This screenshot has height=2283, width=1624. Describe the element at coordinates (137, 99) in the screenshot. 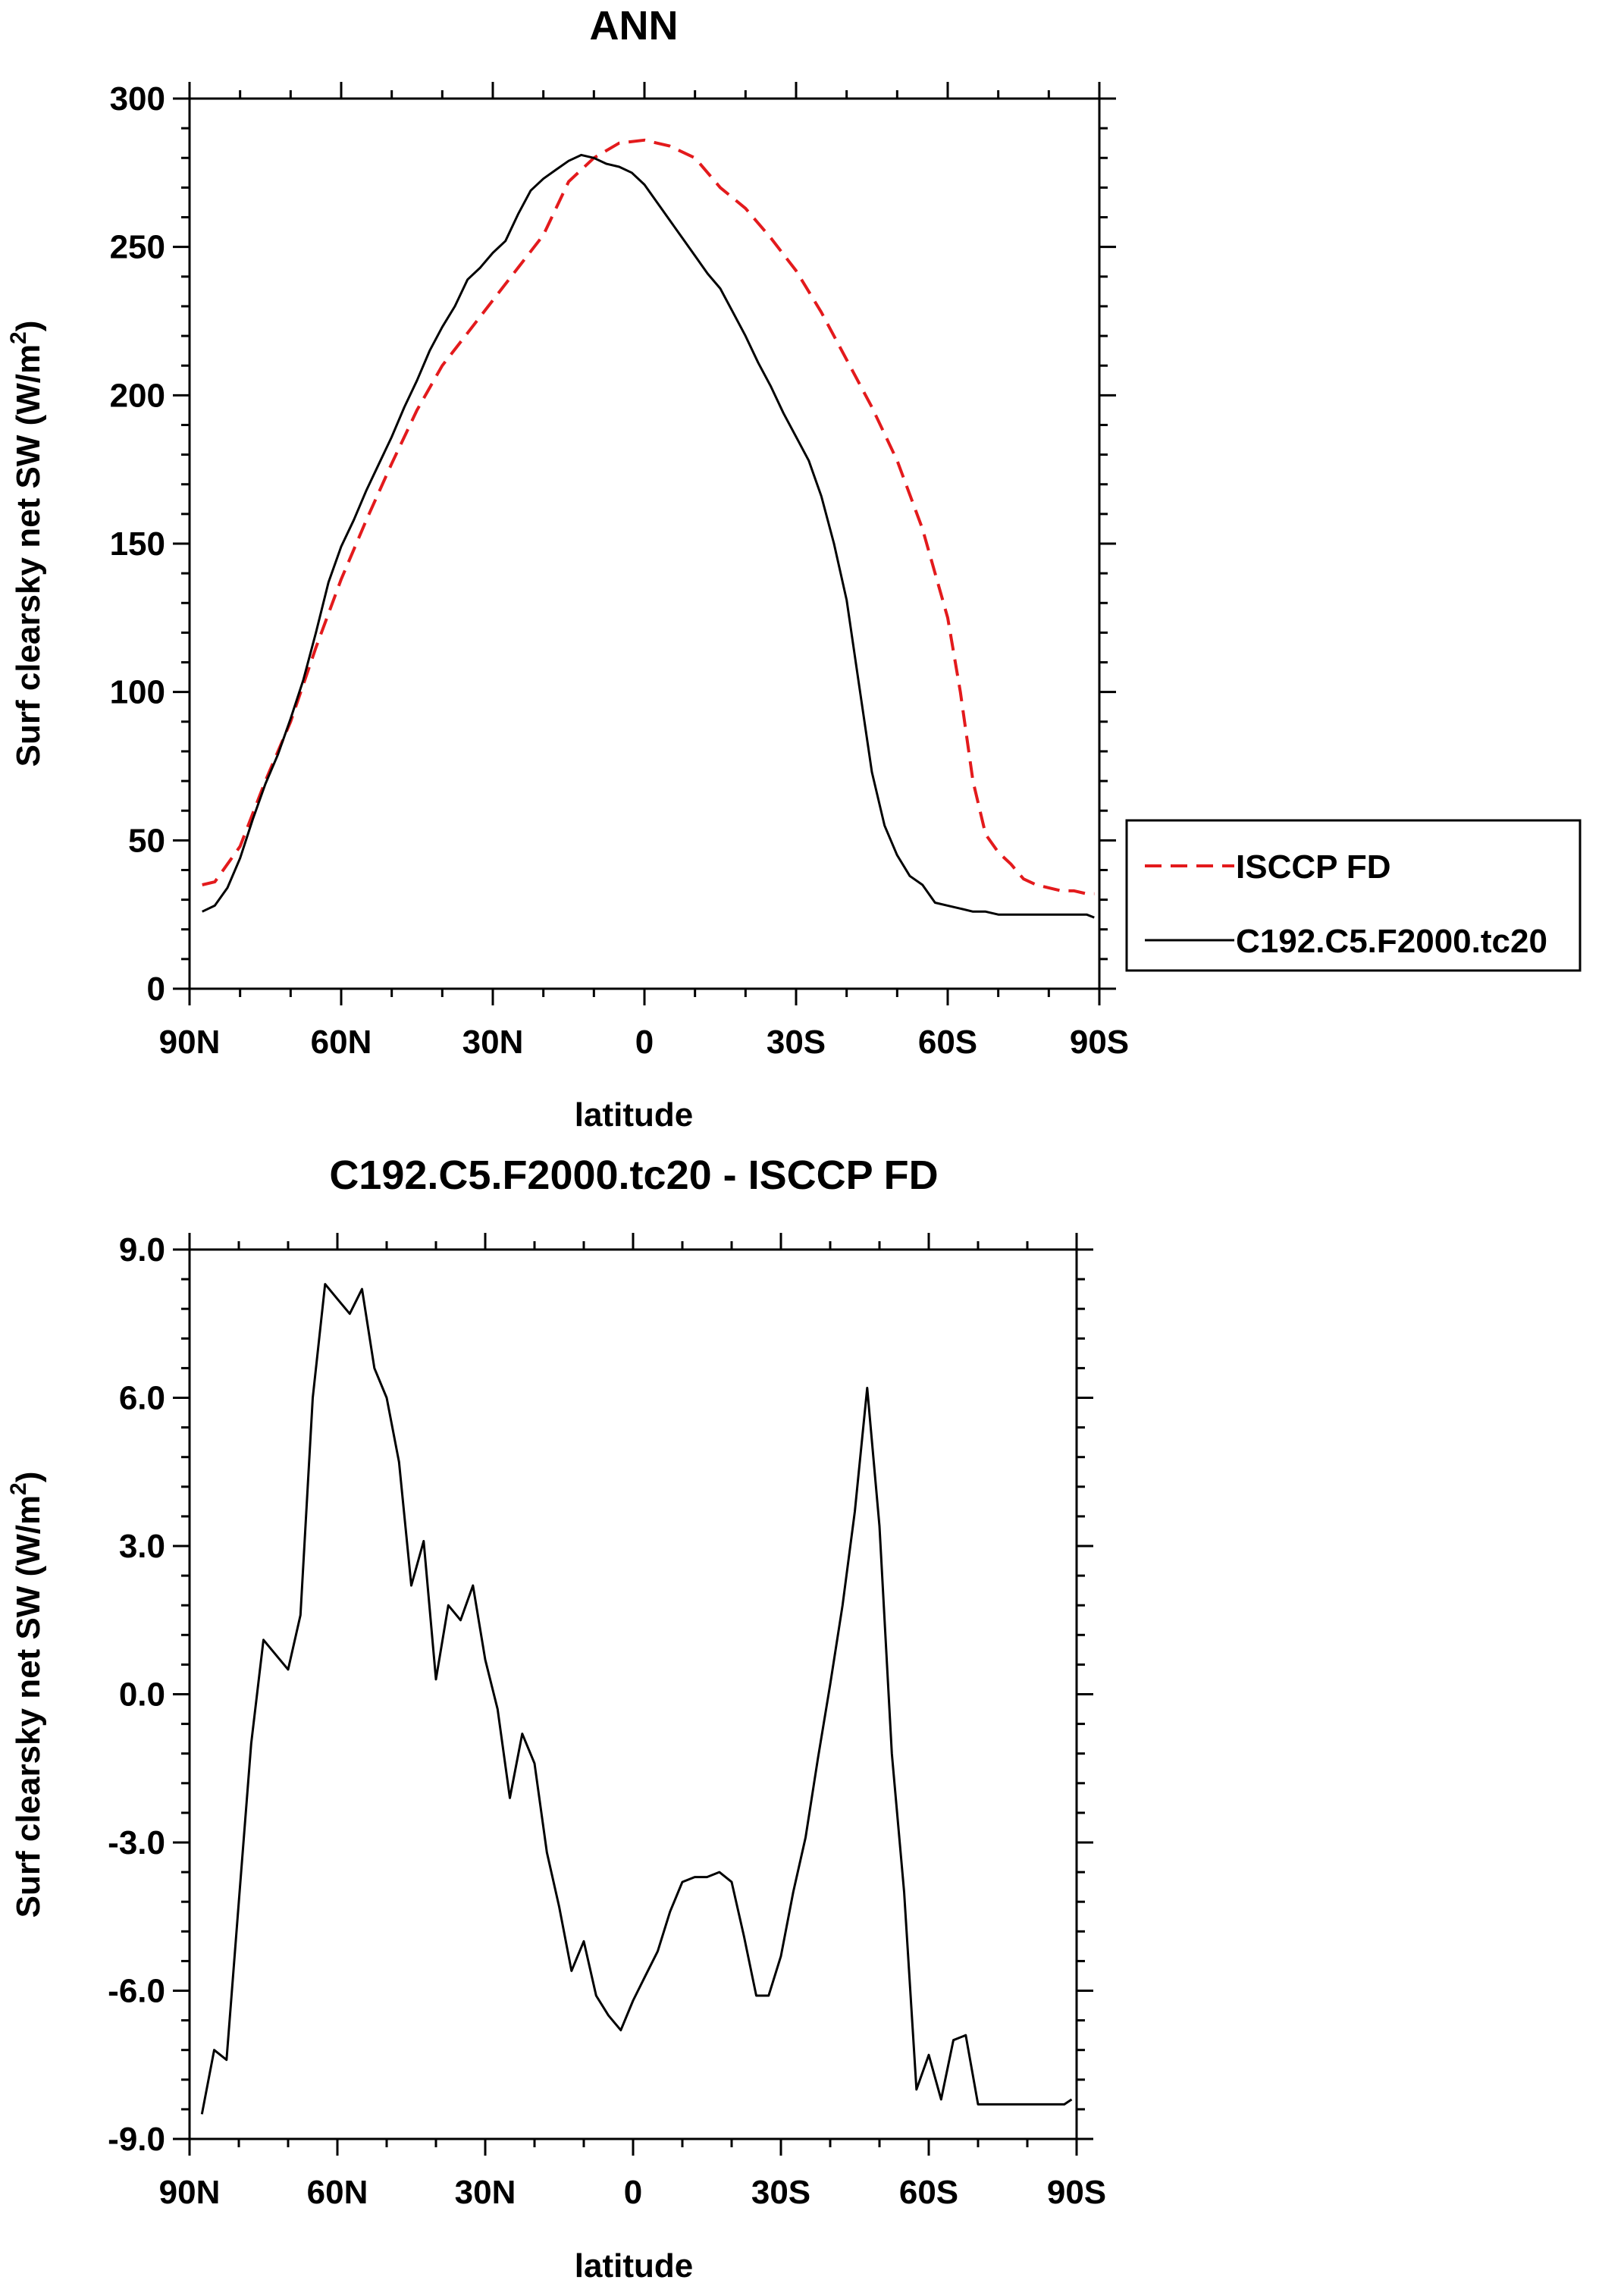

I see `top-y-tick-label: 300` at that location.